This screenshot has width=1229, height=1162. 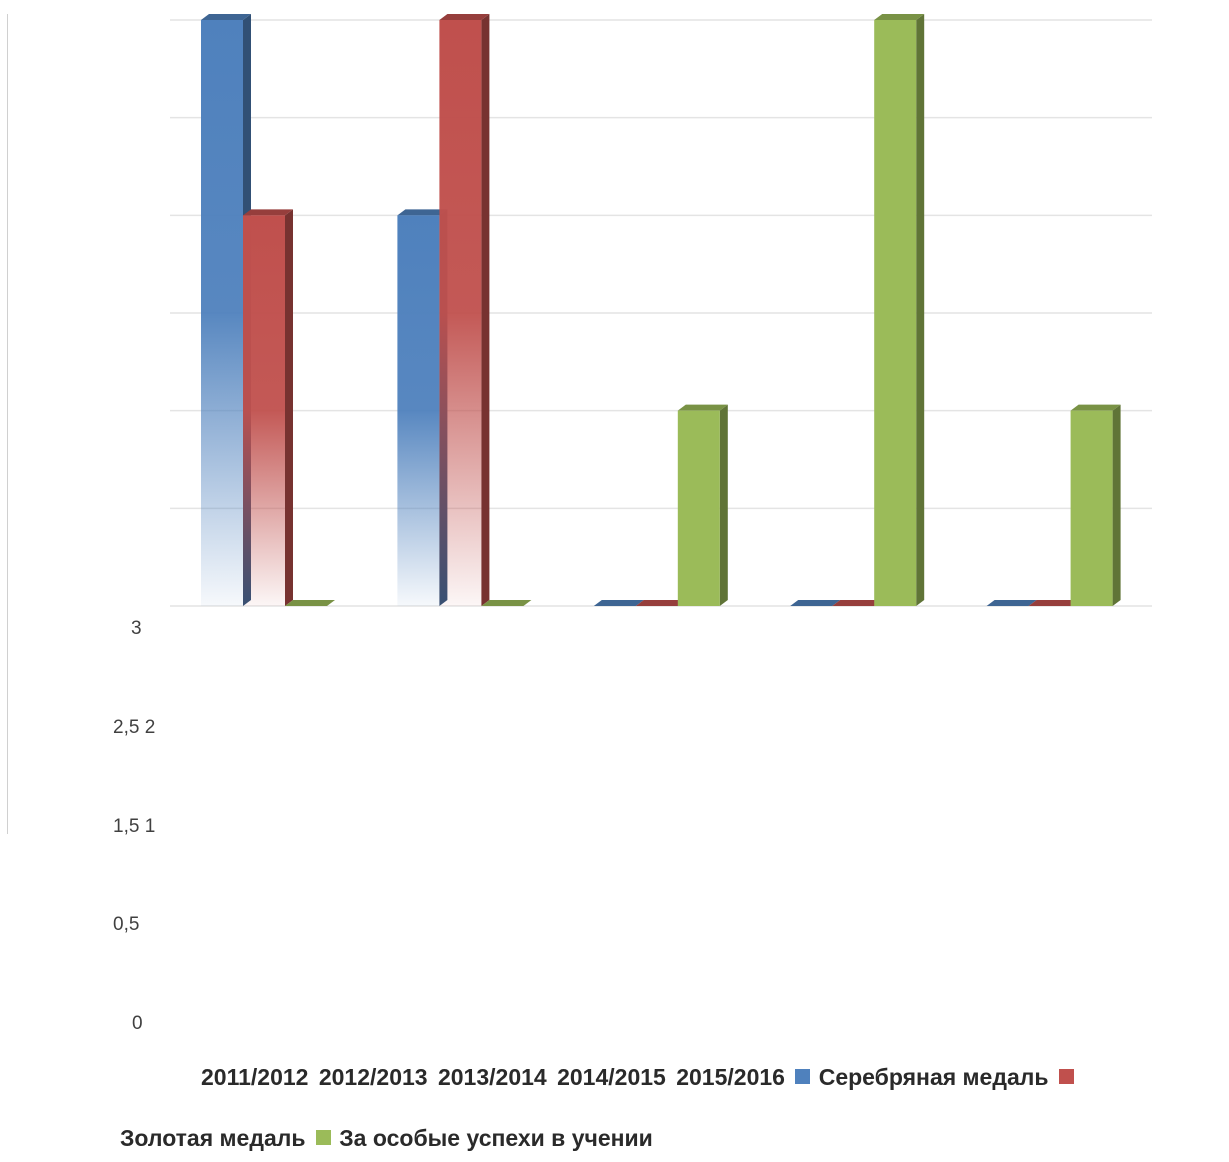 What do you see at coordinates (373, 1077) in the screenshot?
I see `category-label: 2012/2013` at bounding box center [373, 1077].